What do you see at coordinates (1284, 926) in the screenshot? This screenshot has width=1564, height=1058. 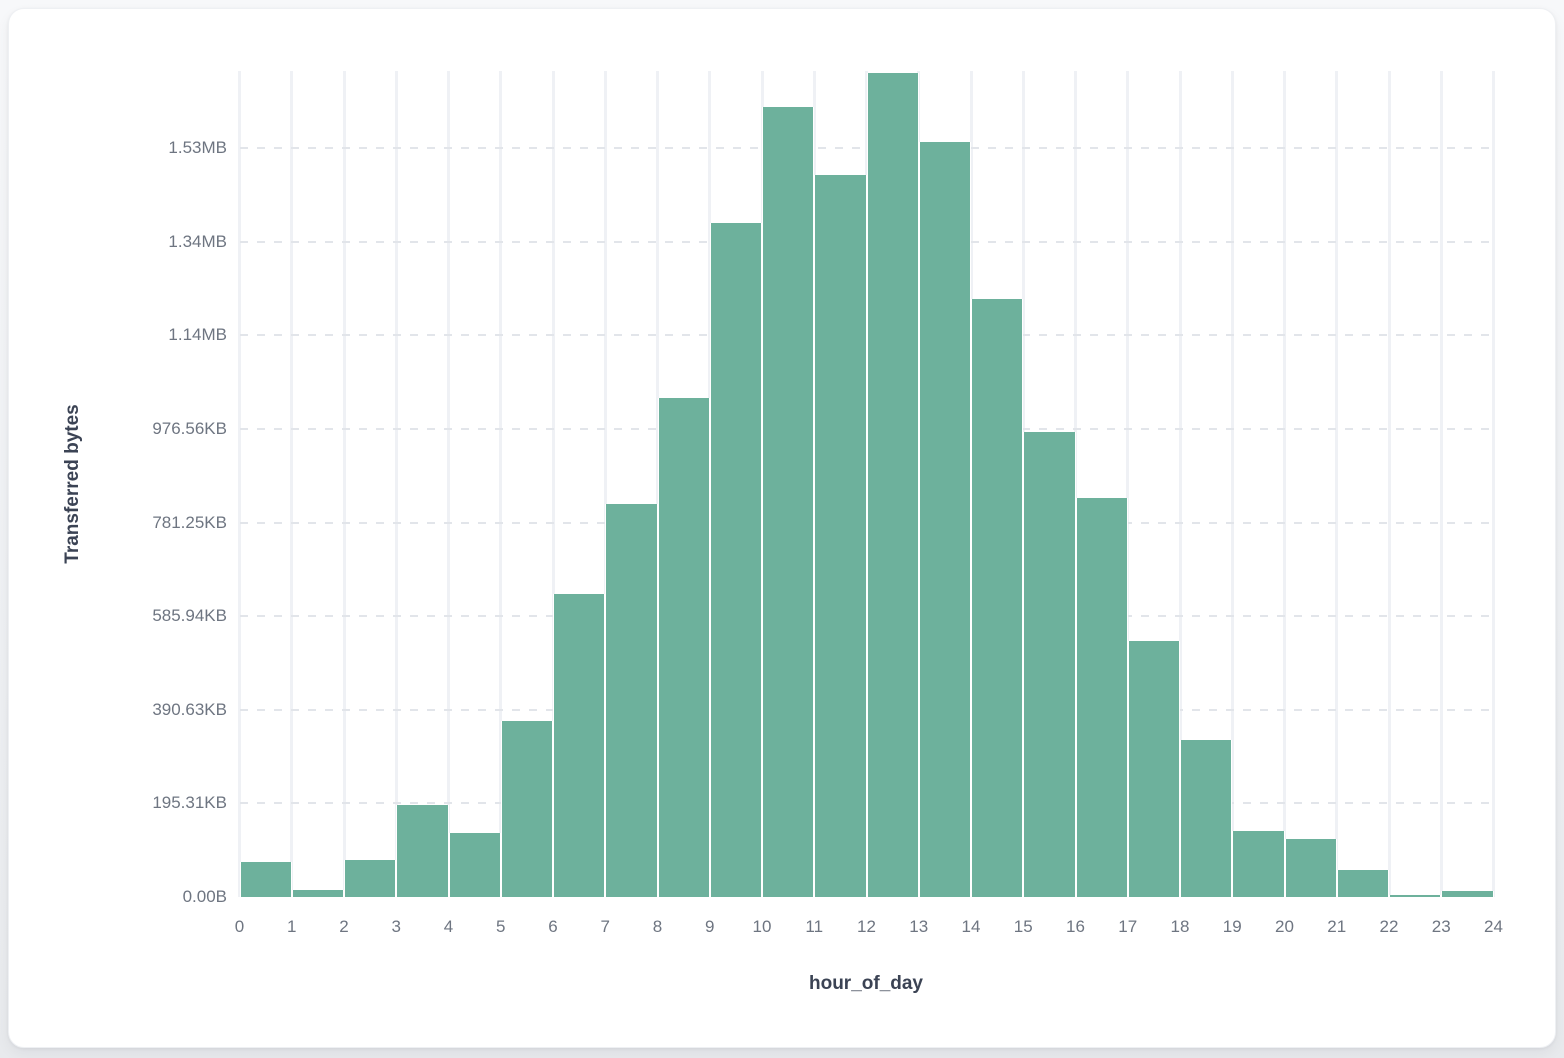 I see `x-tick-label: 20` at bounding box center [1284, 926].